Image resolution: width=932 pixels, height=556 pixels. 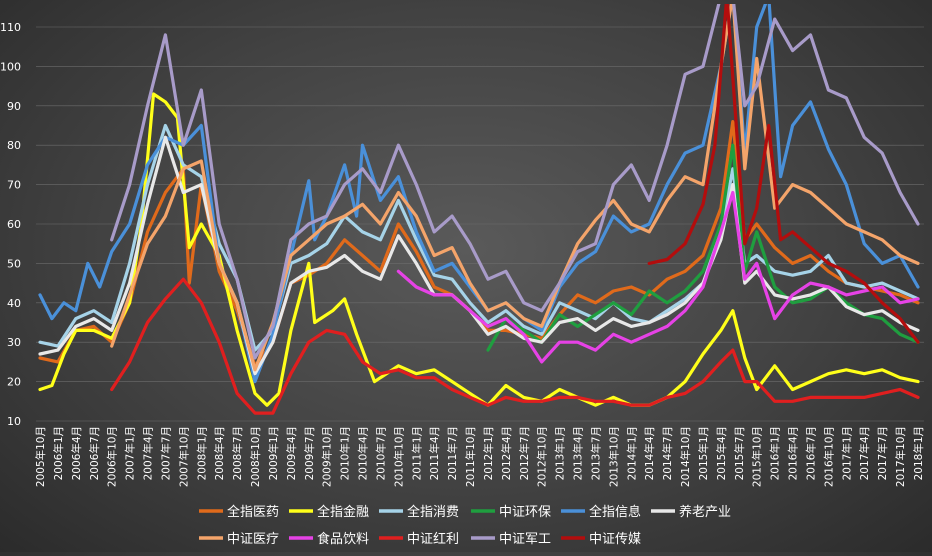 What do you see at coordinates (525, 539) in the screenshot?
I see `legend-label: 中证军工` at bounding box center [525, 539].